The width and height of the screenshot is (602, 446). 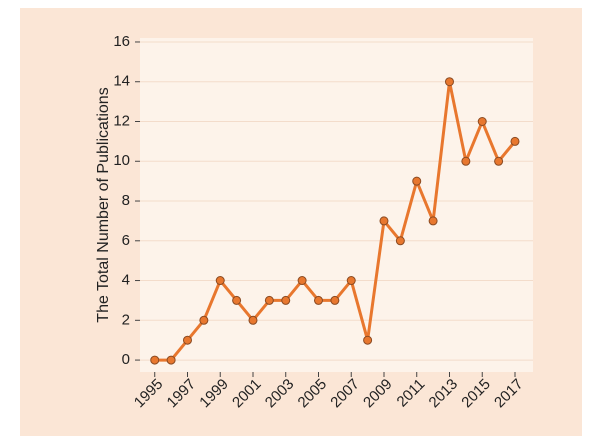 I want to click on y-tick-label: 8, so click(x=126, y=200).